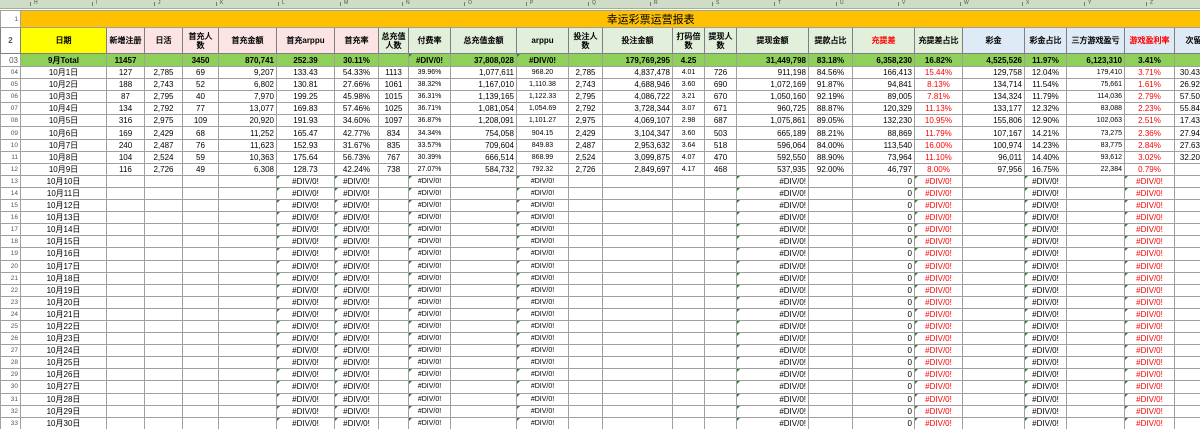 This screenshot has height=429, width=1200. Describe the element at coordinates (247, 157) in the screenshot. I see `cell-first_amt: 10,363` at that location.